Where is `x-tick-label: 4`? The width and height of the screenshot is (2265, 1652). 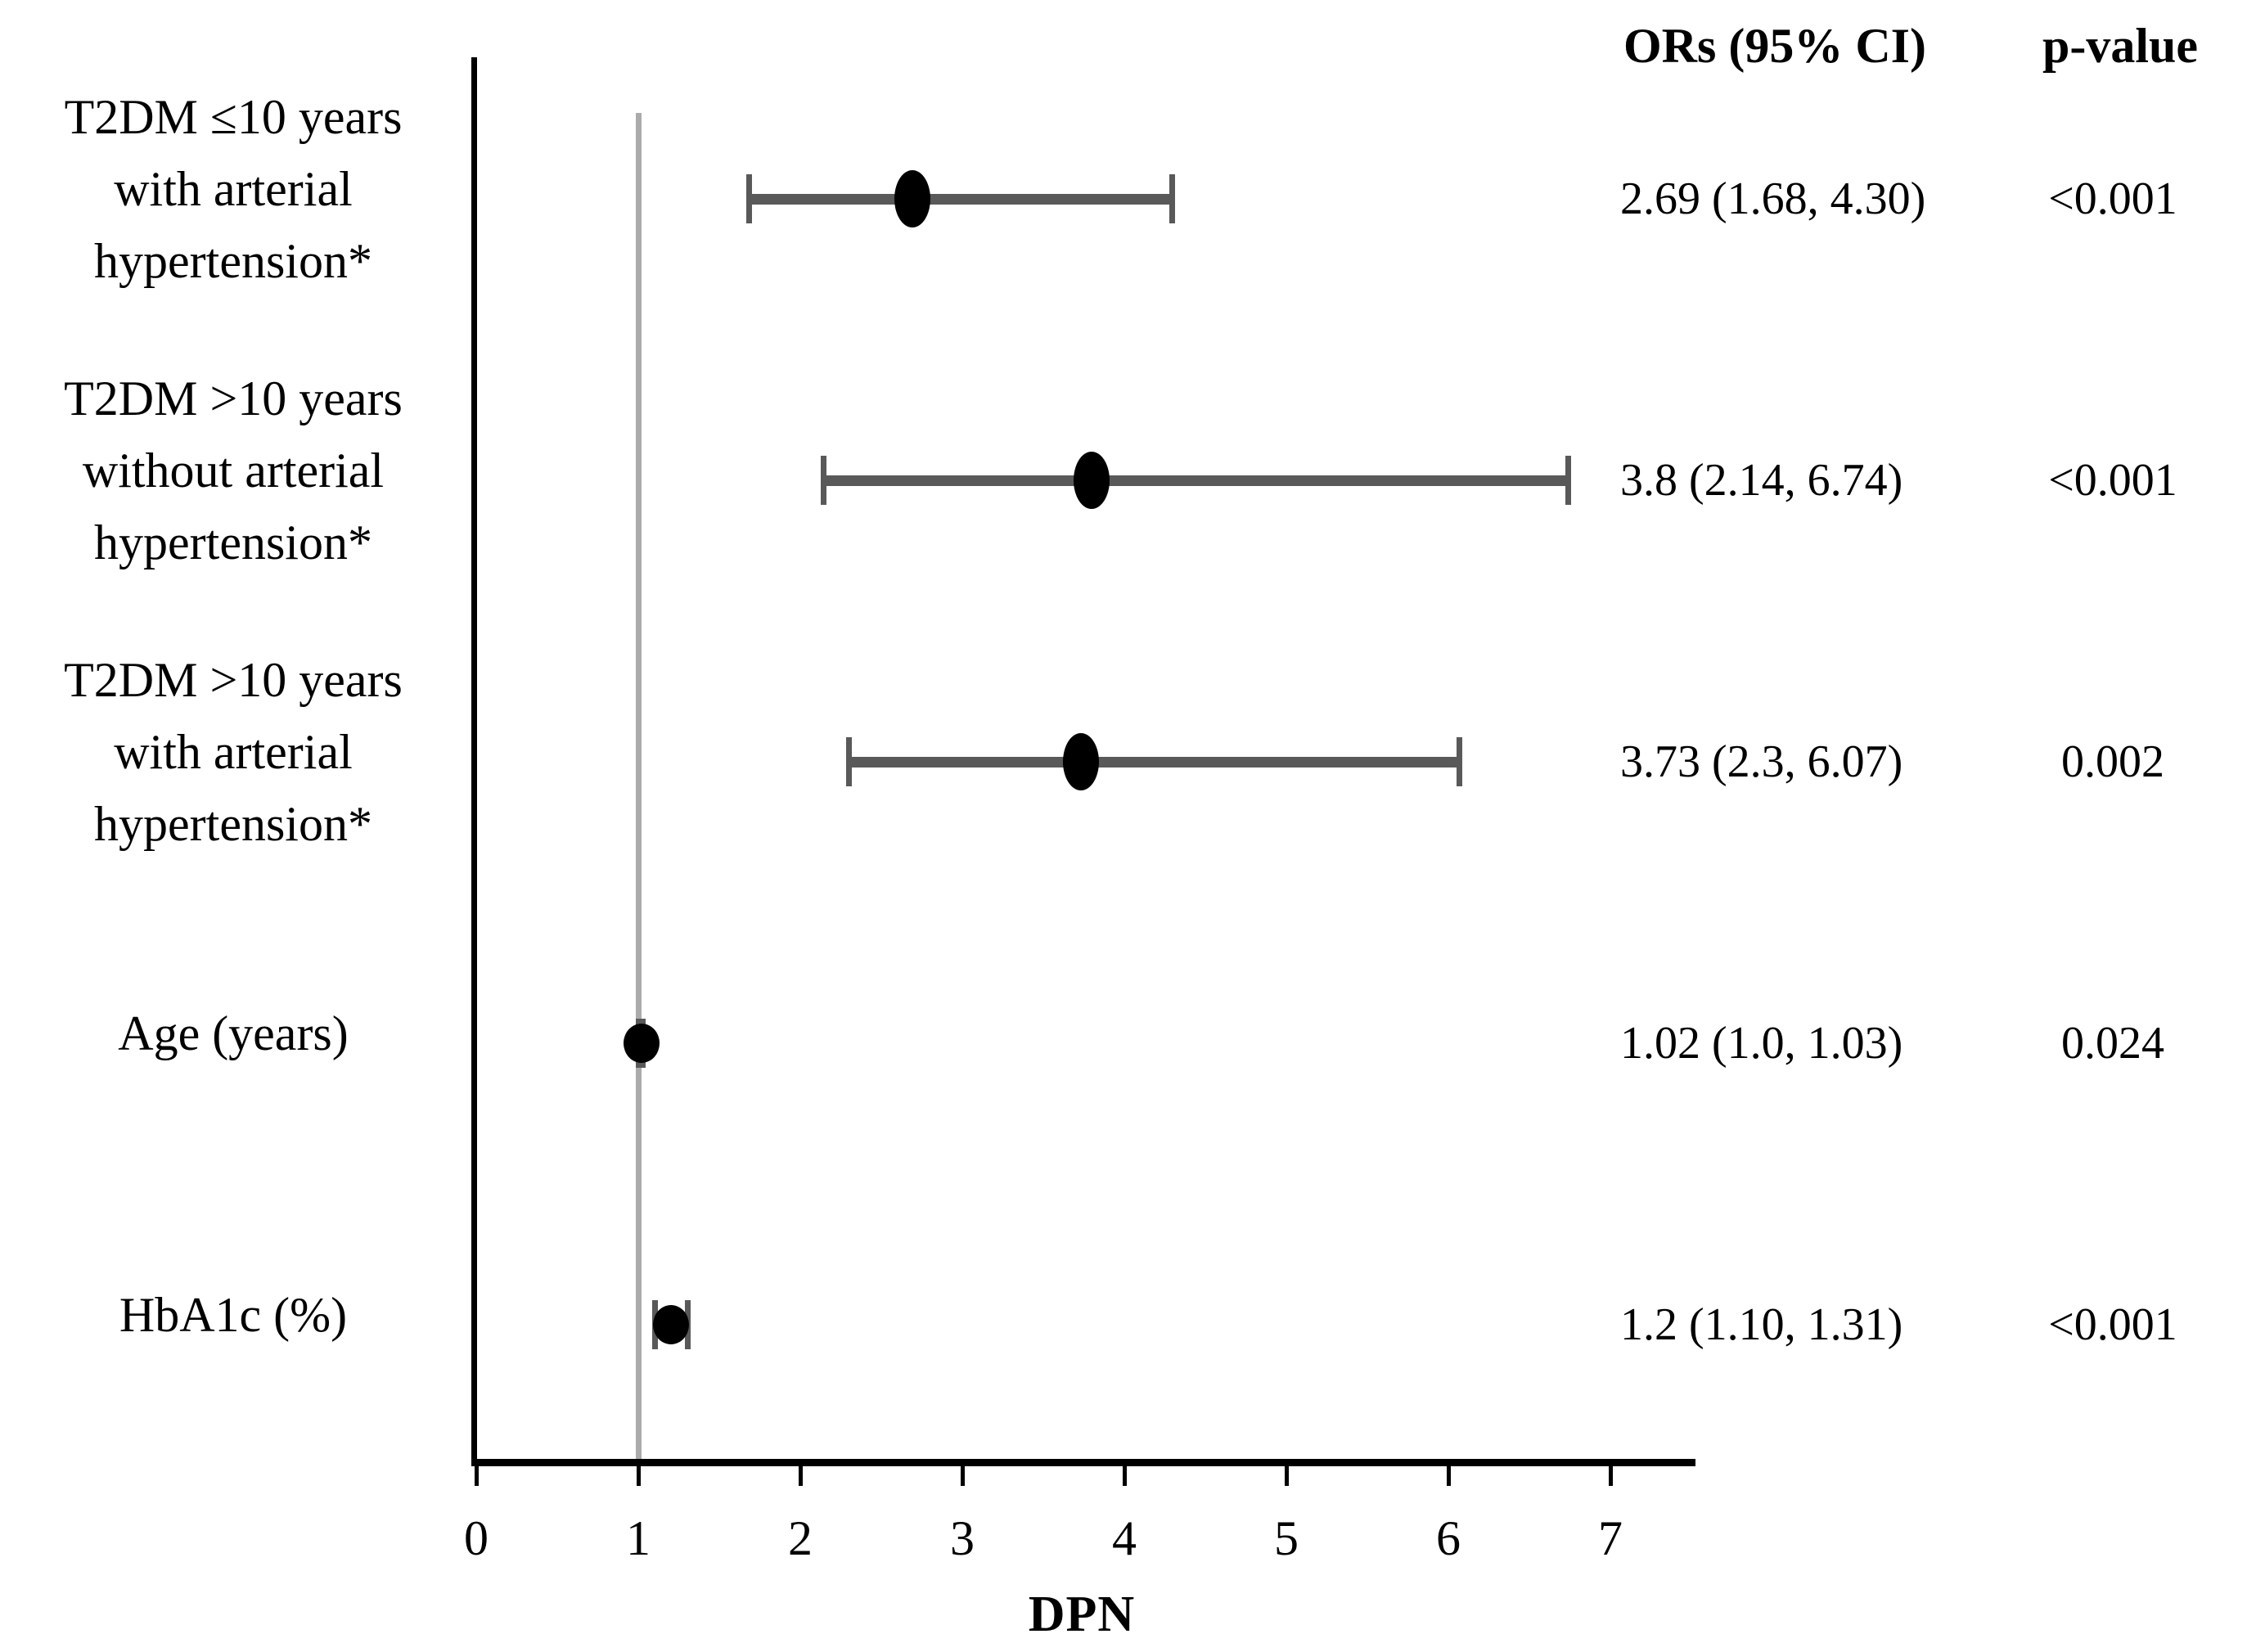 x-tick-label: 4 is located at coordinates (1125, 1538).